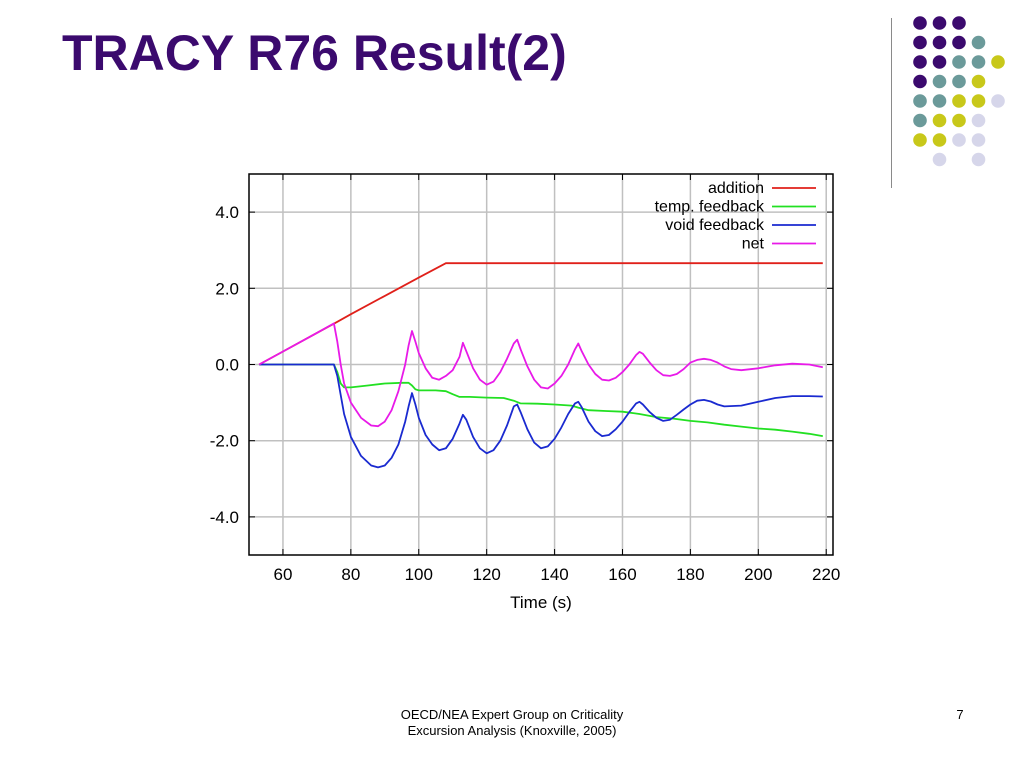 Image resolution: width=1024 pixels, height=768 pixels. Describe the element at coordinates (227, 288) in the screenshot. I see `y-tick-label: 2.0` at that location.